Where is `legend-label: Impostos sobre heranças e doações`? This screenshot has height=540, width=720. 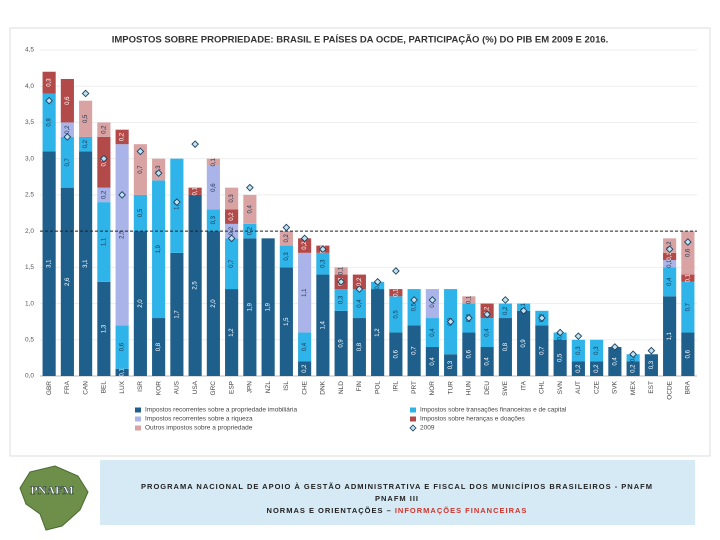
legend-label: Impostos sobre heranças e doações is located at coordinates (473, 419).